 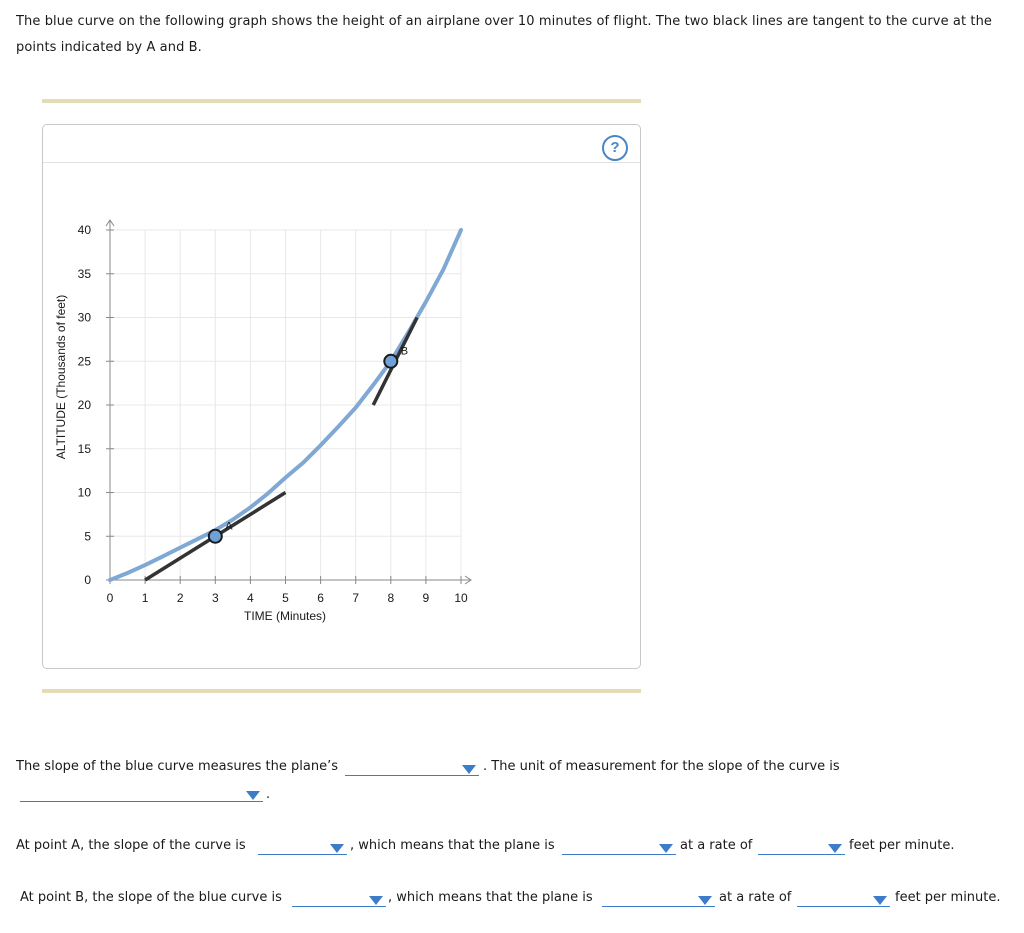 I want to click on y-tick-label: 0, so click(x=87, y=580).